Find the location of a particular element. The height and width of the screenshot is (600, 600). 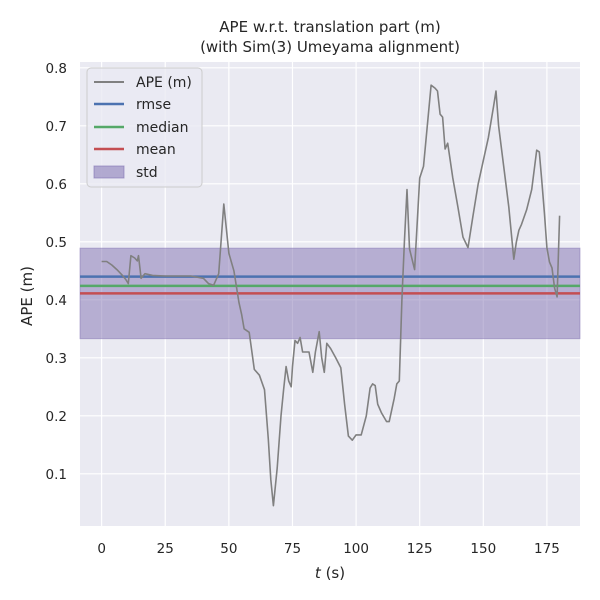

legend-label-rmse: rmse is located at coordinates (153, 105).